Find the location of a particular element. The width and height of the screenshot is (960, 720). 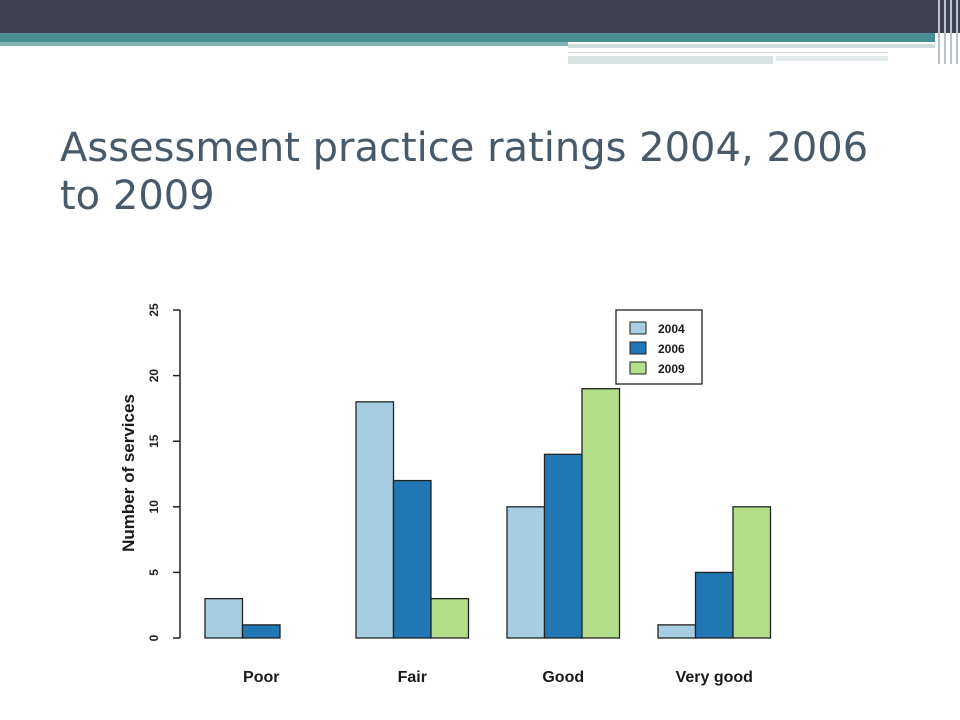

corner-decoration is located at coordinates (947, 32).